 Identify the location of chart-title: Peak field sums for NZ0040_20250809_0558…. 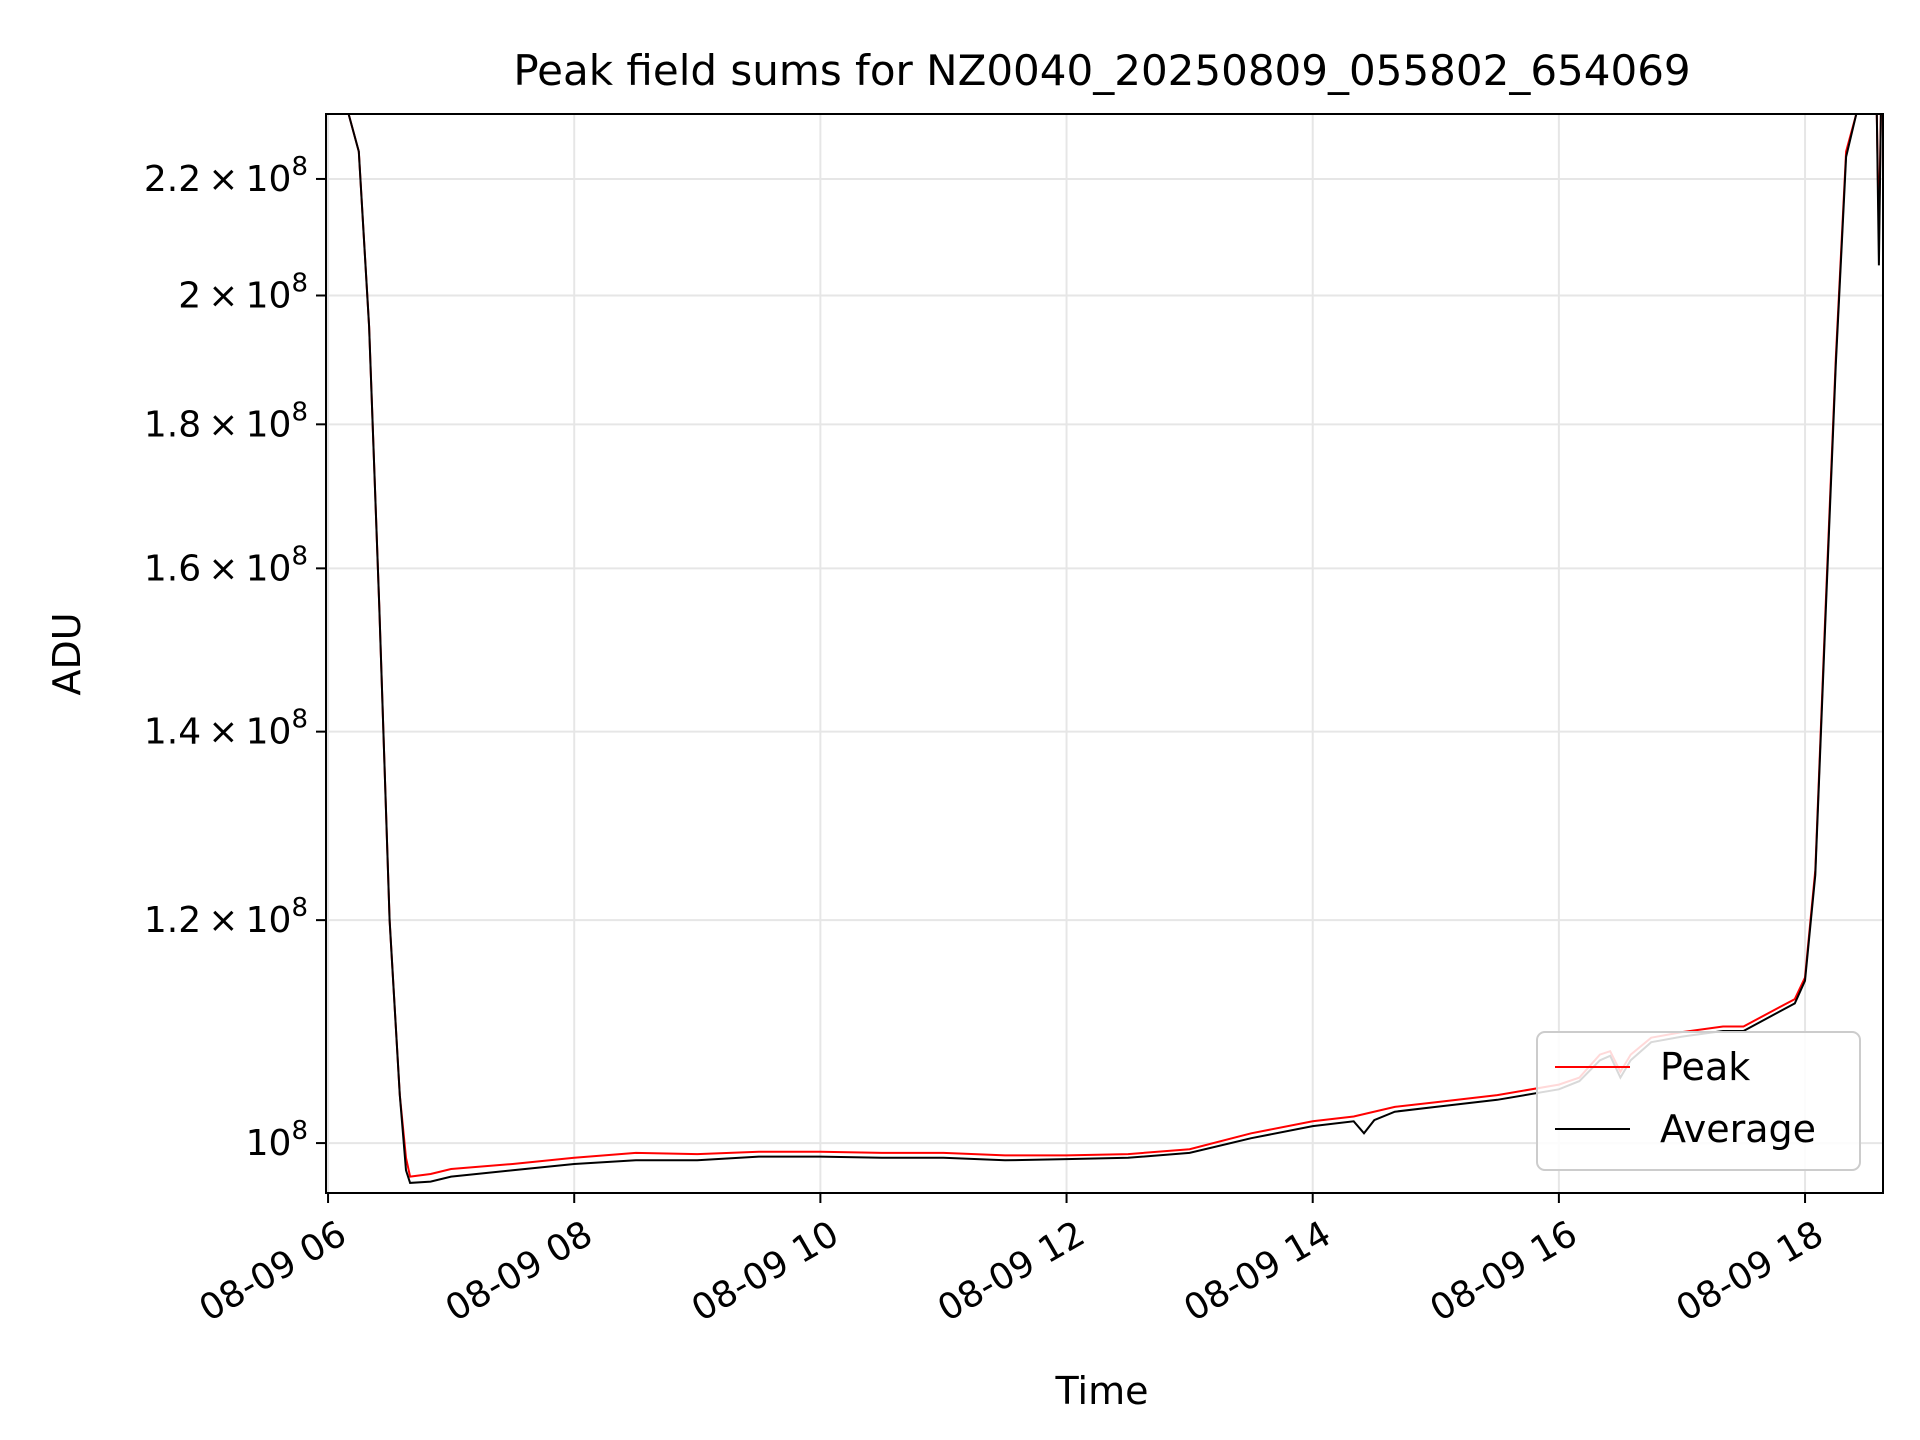
(1101, 70).